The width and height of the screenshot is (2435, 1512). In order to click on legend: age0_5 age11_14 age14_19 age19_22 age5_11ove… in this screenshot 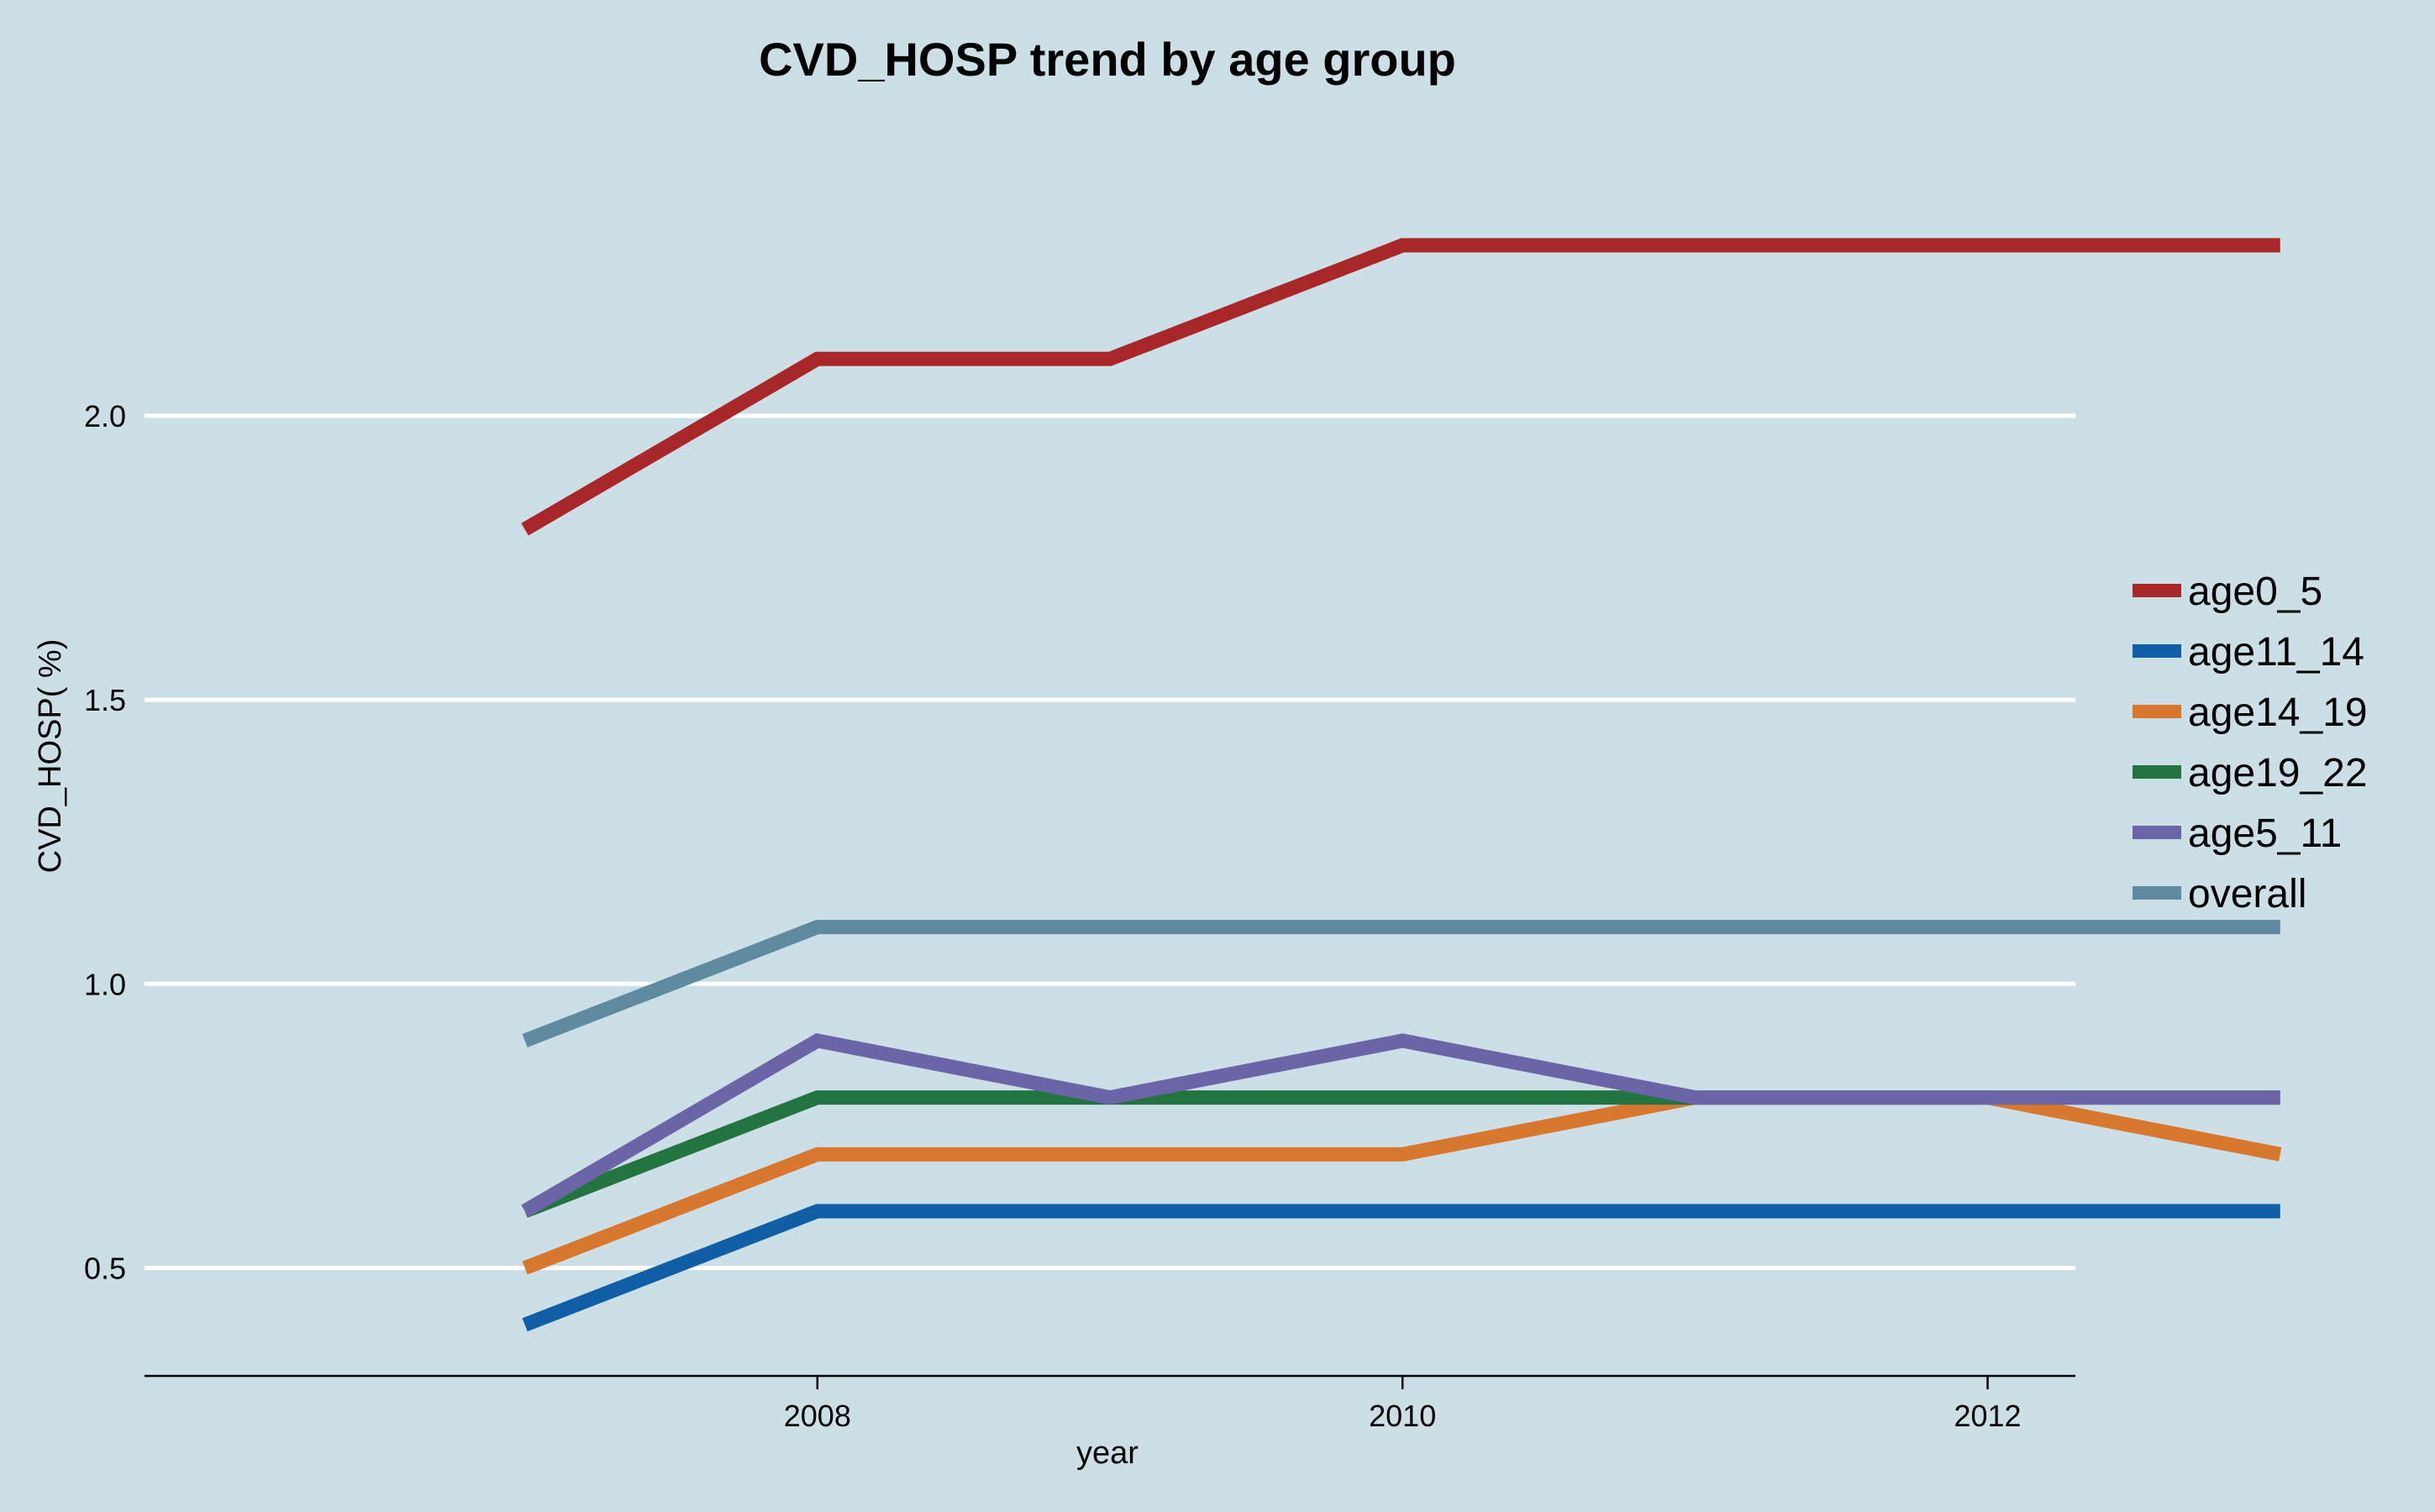, I will do `click(2250, 743)`.